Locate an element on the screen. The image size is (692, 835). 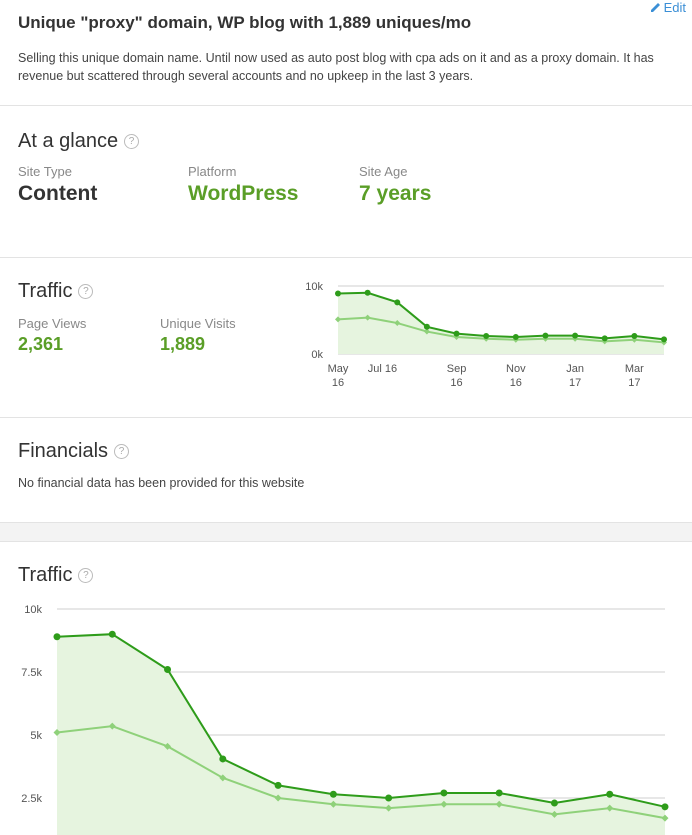
unique-visits-value: 1,889 is located at coordinates (183, 344).